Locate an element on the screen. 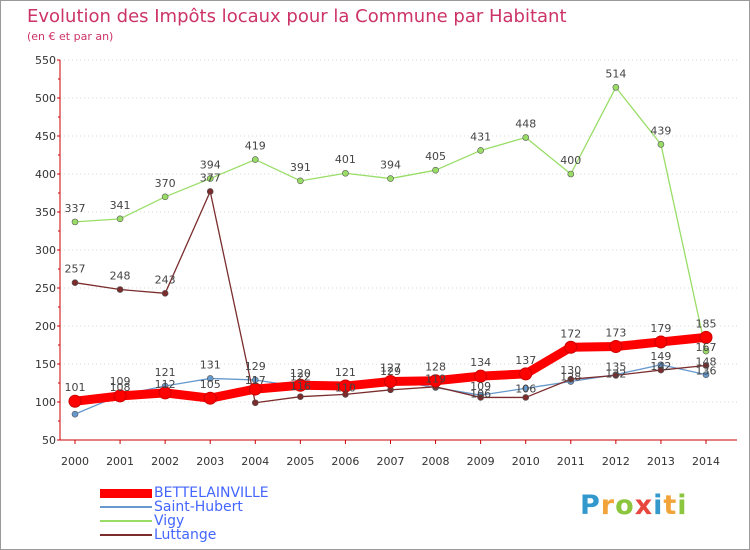 This screenshot has height=550, width=750. x-tick-label: 2013 is located at coordinates (661, 461).